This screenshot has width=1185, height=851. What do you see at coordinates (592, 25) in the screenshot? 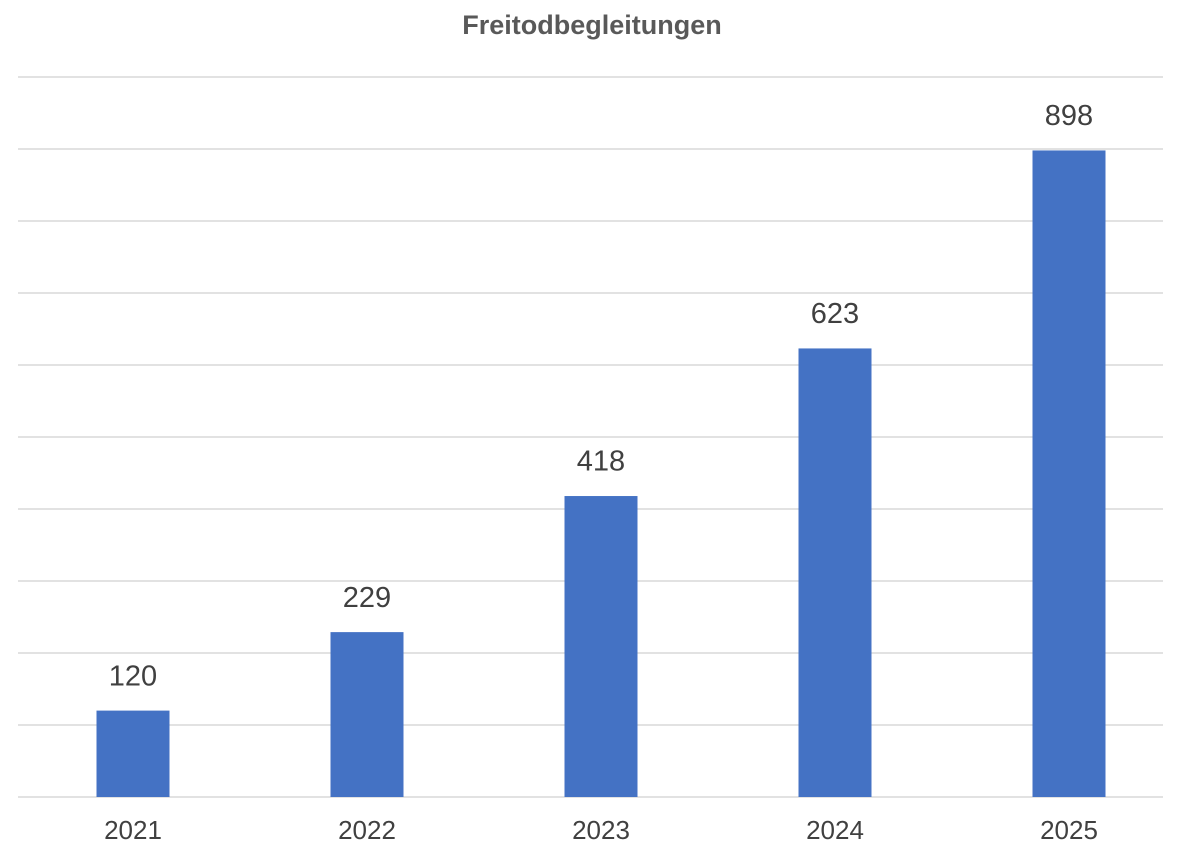
I see `chart-title: Freitodbegleitungen` at bounding box center [592, 25].